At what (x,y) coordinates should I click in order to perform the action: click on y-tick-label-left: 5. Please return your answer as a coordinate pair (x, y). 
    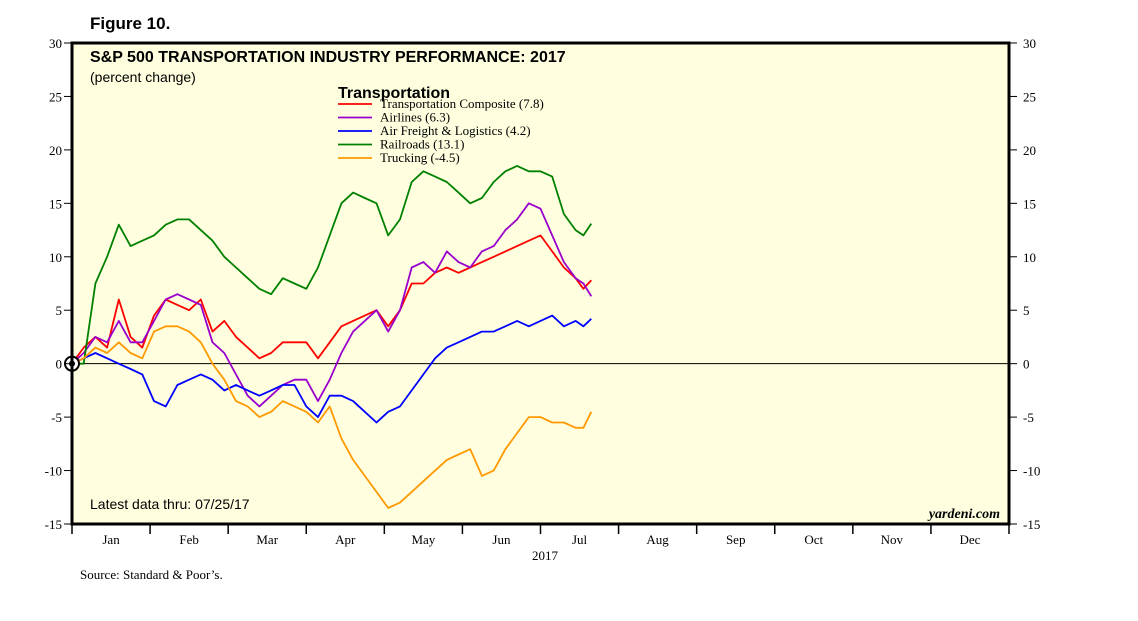
    Looking at the image, I should click on (59, 310).